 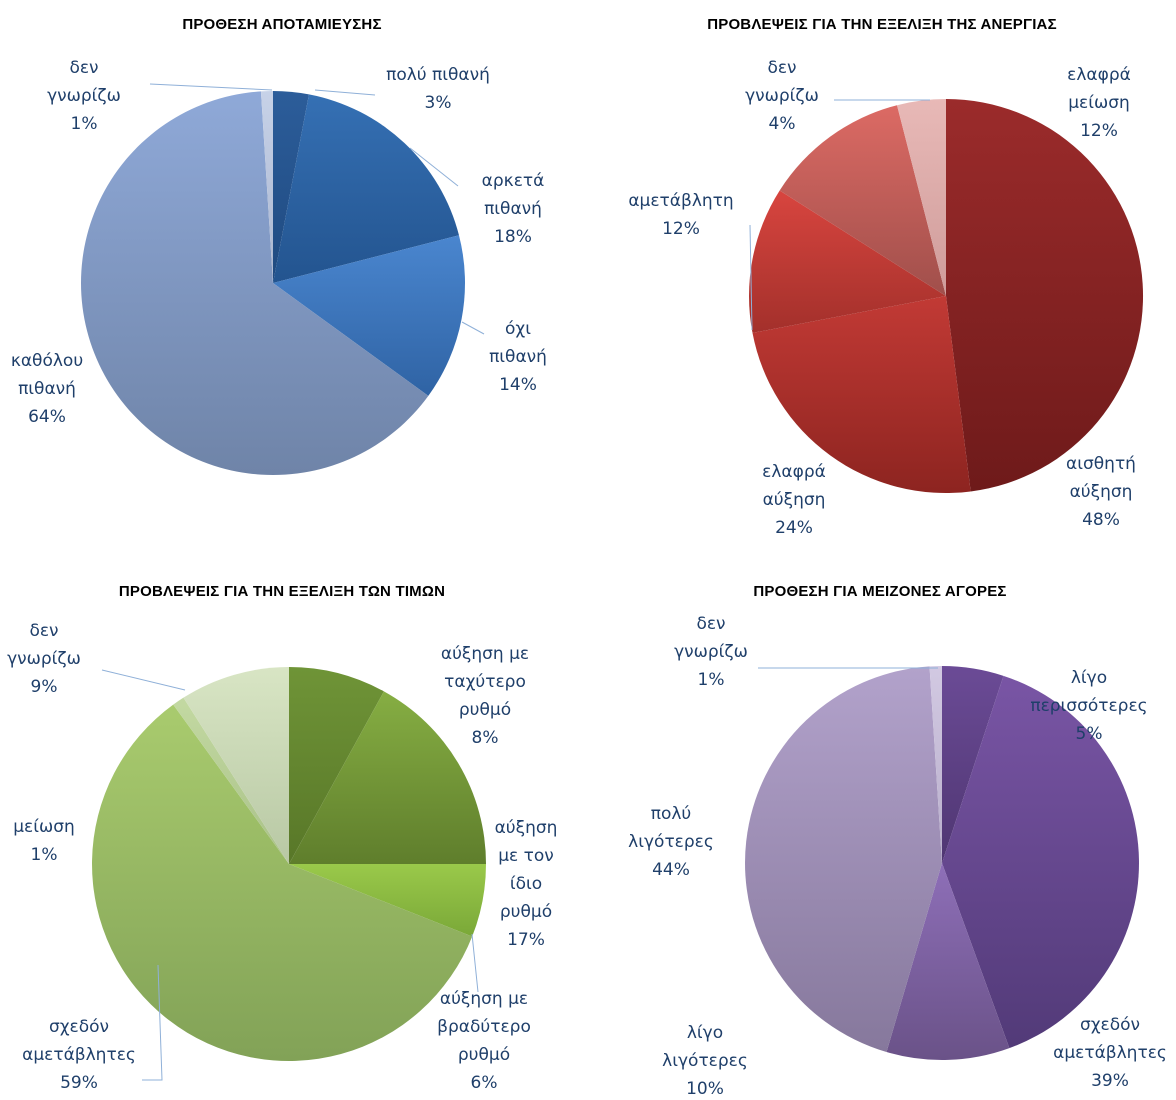 I want to click on slice-label: ελαφρά μείωση 12%, so click(x=1099, y=103).